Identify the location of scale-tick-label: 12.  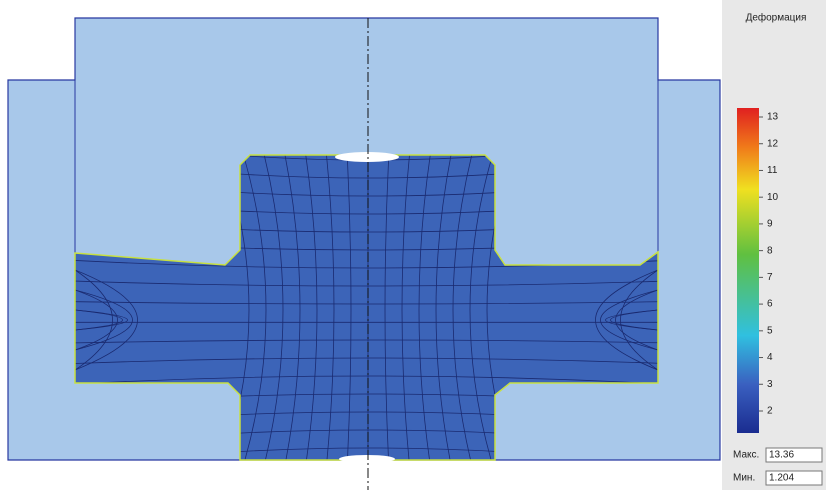
(773, 143).